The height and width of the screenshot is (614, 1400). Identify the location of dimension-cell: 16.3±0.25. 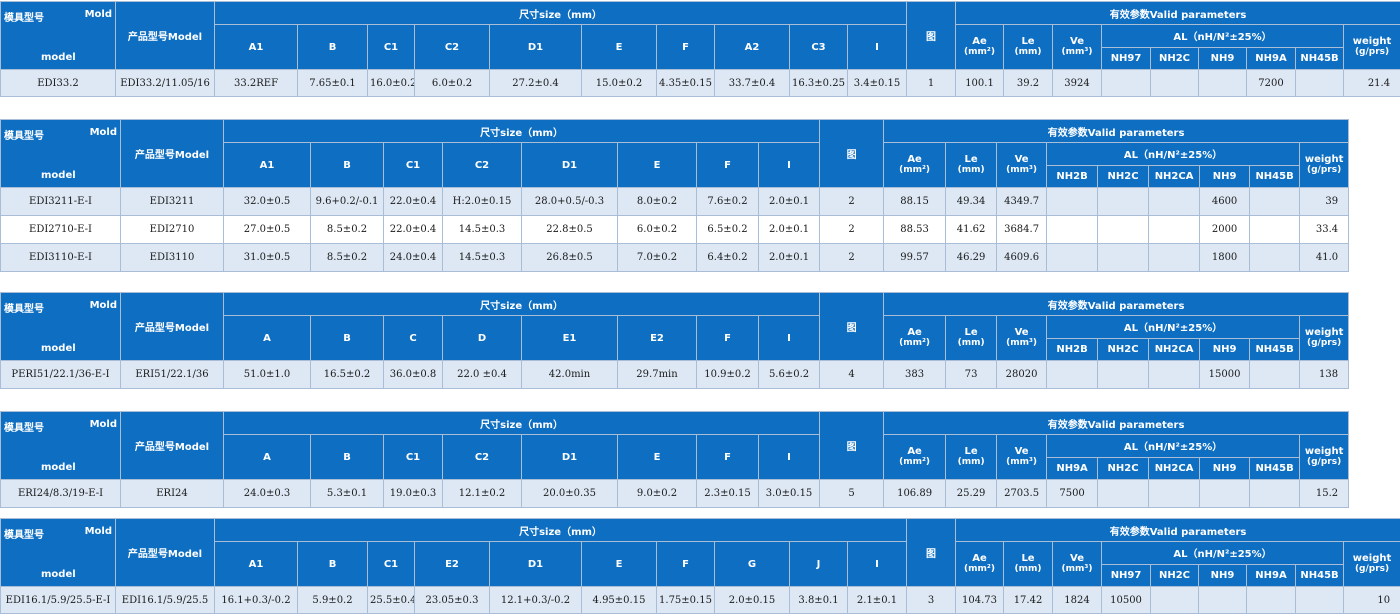
(819, 83).